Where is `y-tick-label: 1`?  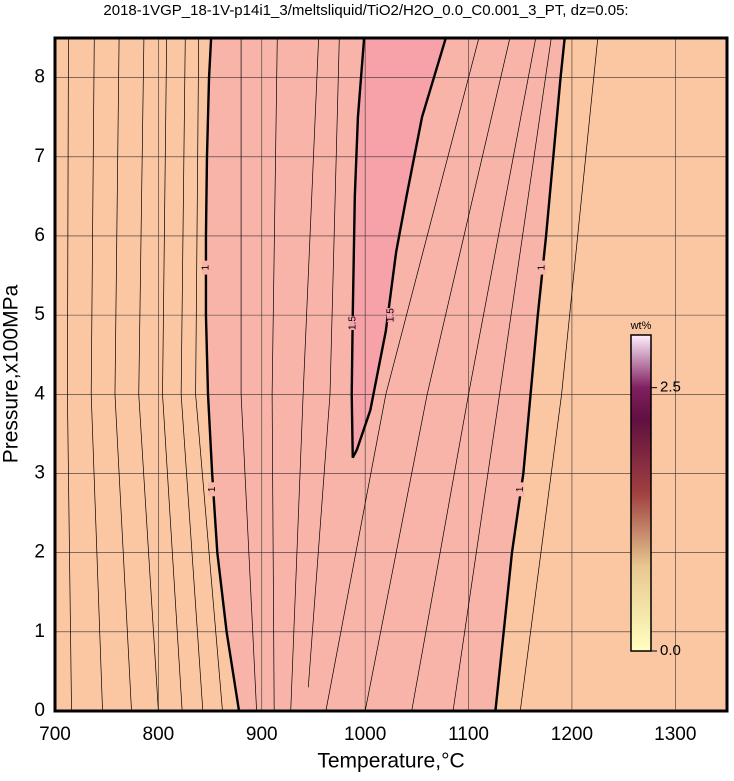
y-tick-label: 1 is located at coordinates (39, 631).